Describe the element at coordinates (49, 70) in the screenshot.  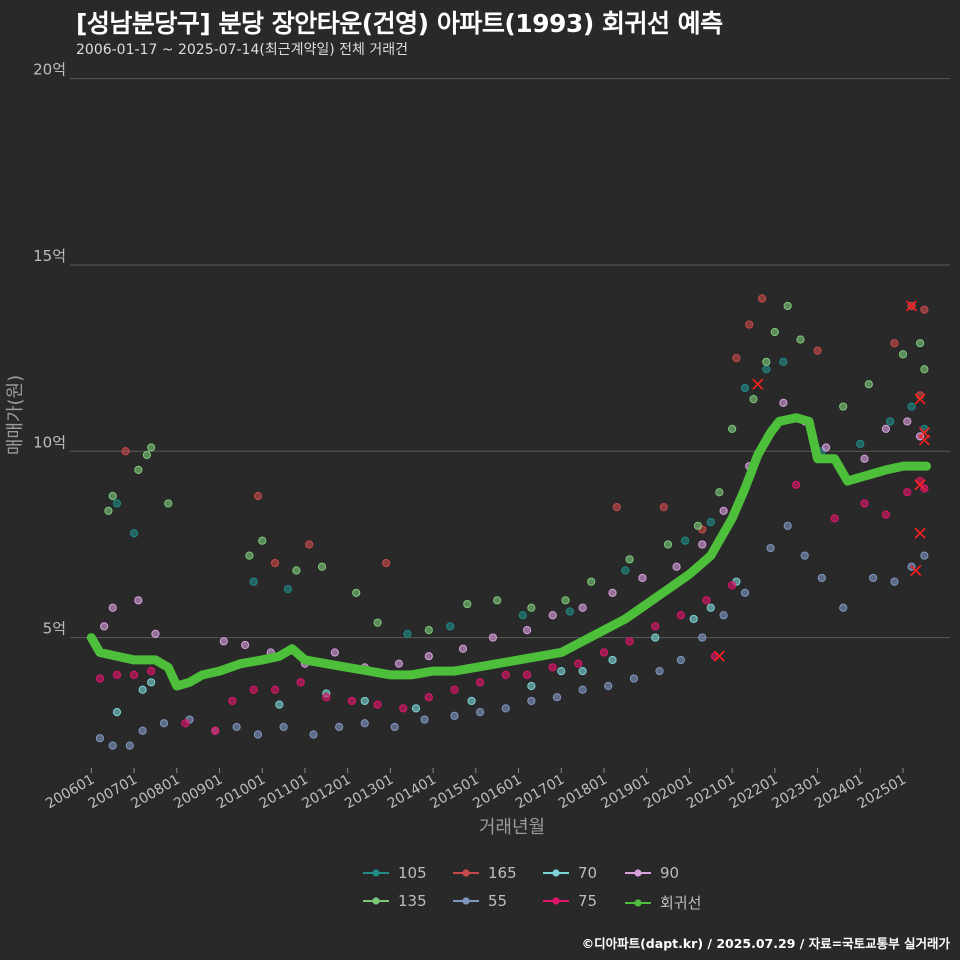
I see `y-tick-label: 20억` at that location.